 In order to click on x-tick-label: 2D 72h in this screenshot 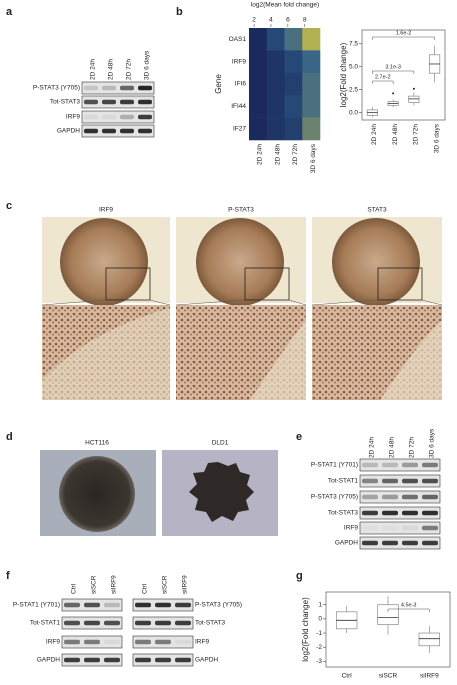, I will do `click(295, 154)`.